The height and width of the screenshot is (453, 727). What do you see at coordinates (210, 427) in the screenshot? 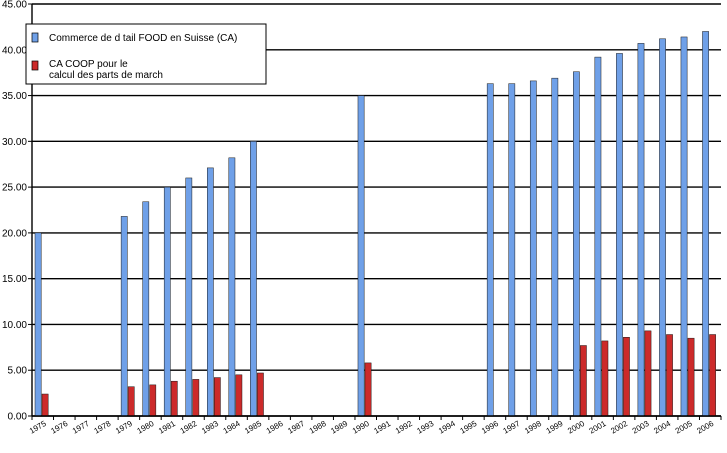
I see `x-tick-label: 1983` at bounding box center [210, 427].